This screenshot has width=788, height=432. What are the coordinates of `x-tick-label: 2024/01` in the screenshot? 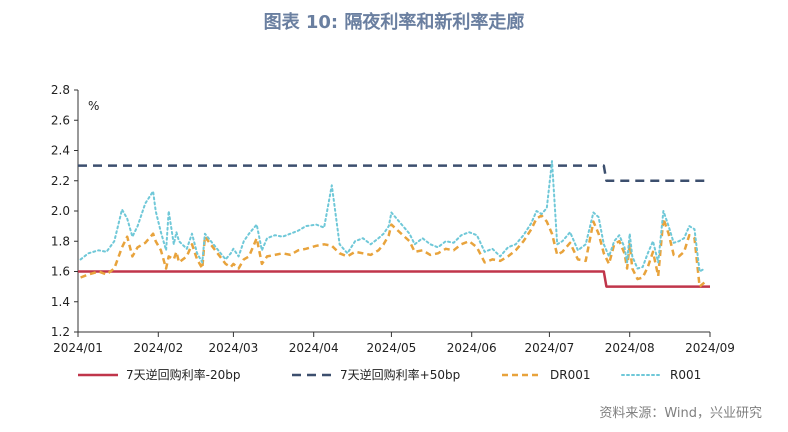 It's located at (78, 348).